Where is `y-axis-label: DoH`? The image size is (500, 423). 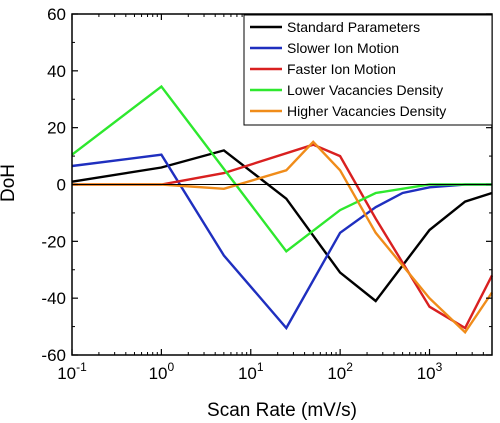
y-axis-label: DoH is located at coordinates (9, 183).